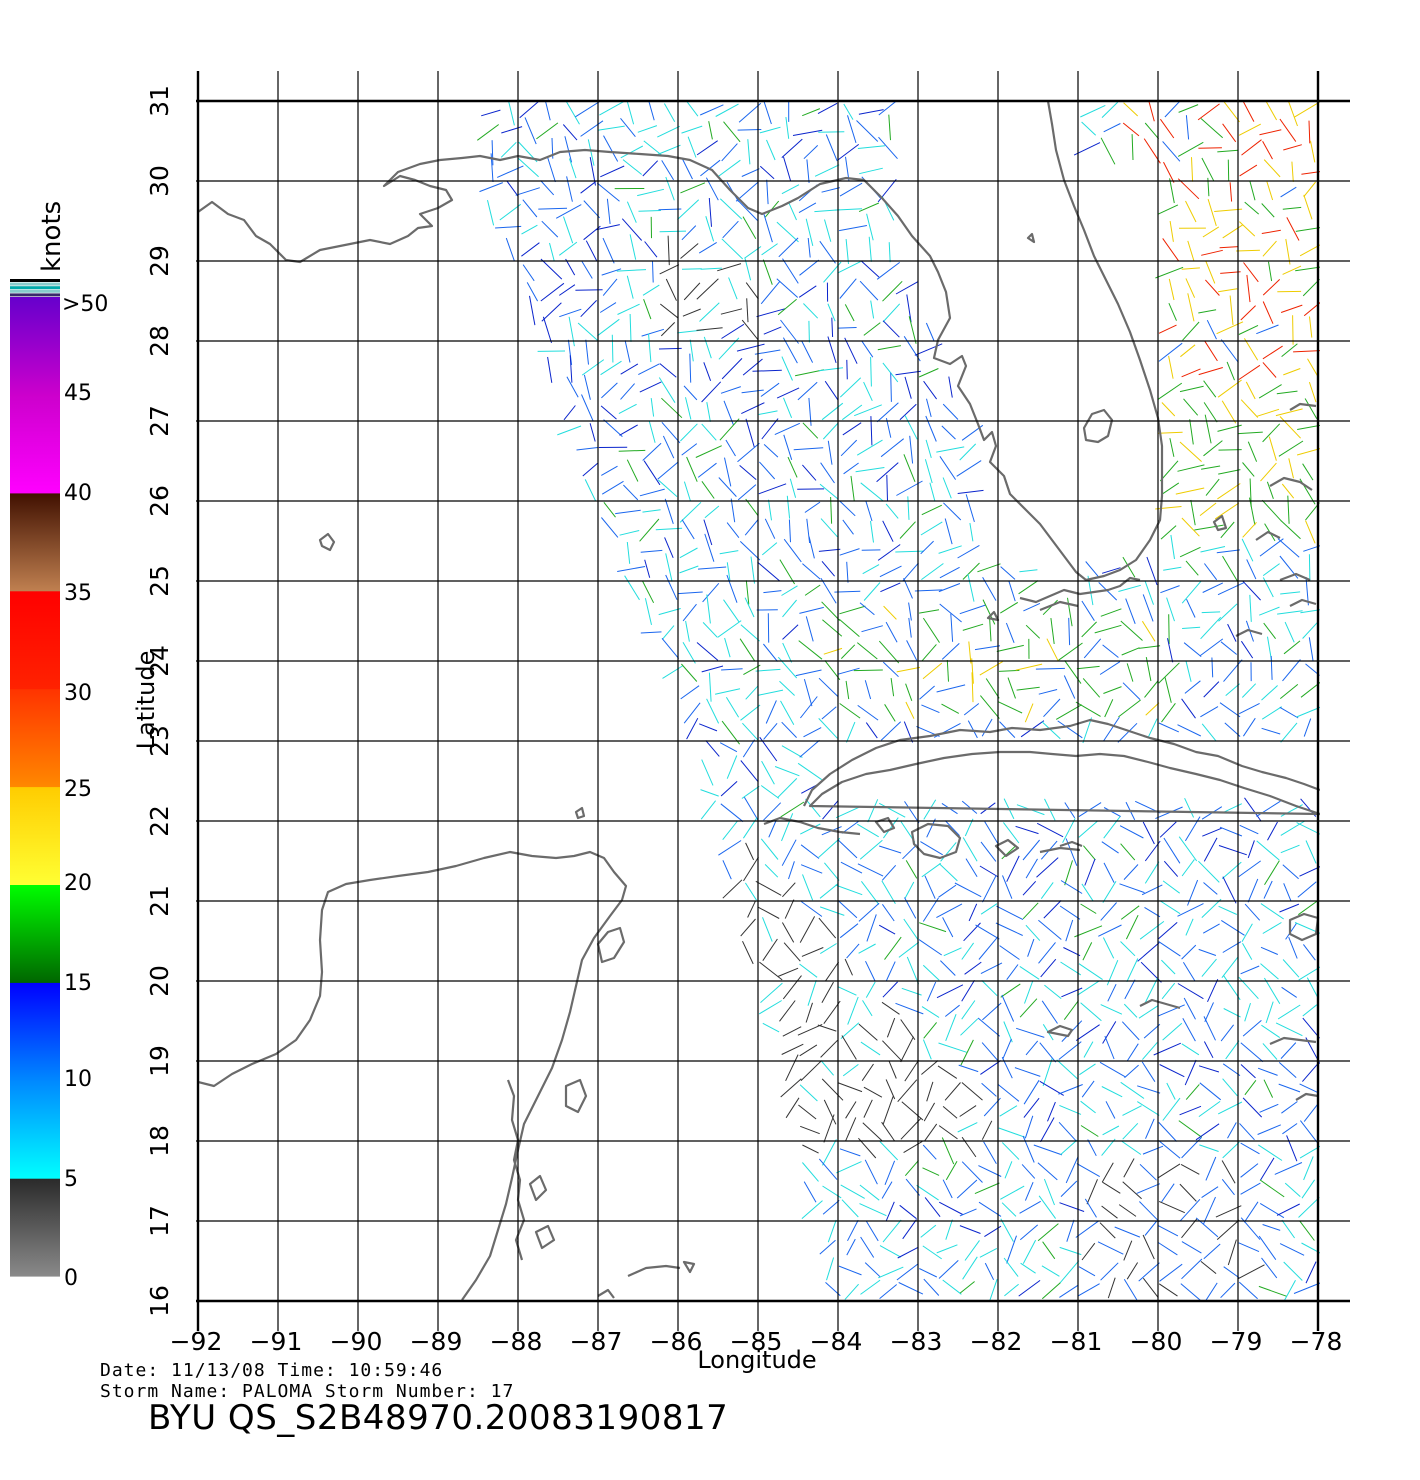 This screenshot has height=1480, width=1420. I want to click on colorbar-band, so click(35, 346).